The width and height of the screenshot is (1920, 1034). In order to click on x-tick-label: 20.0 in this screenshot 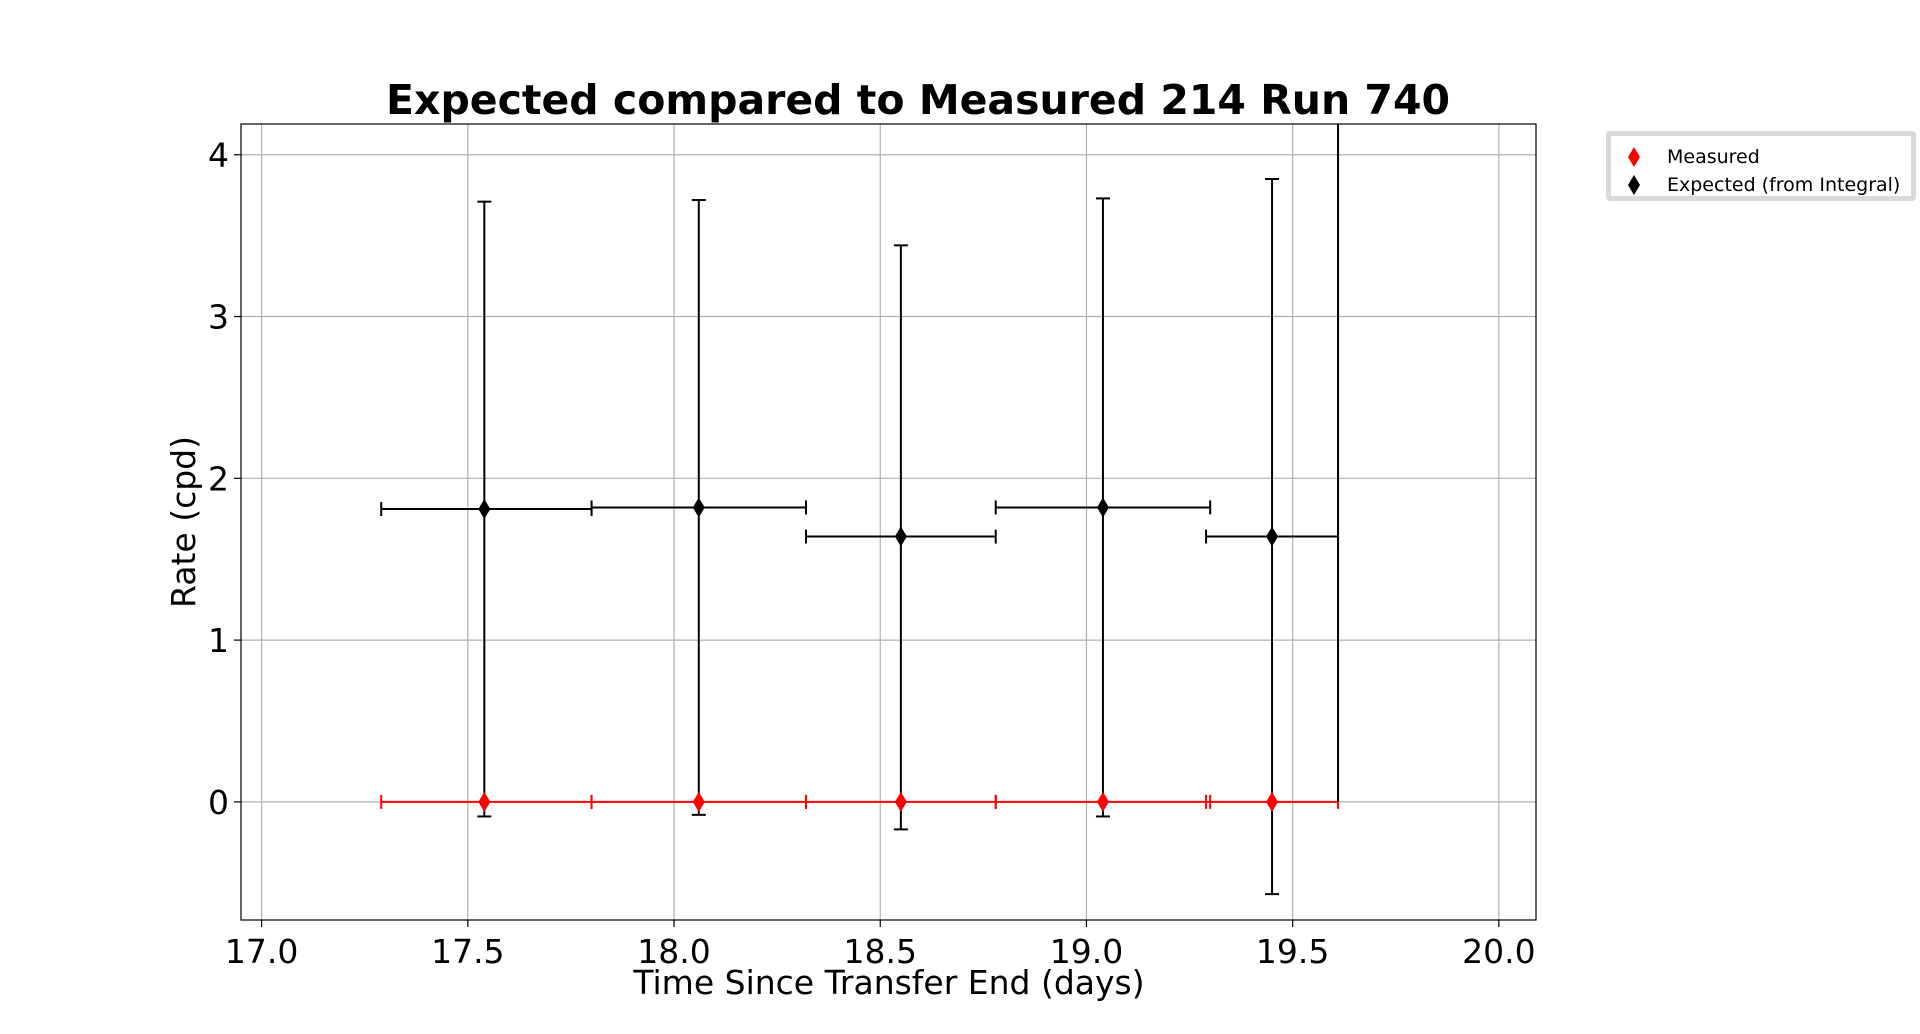, I will do `click(1498, 951)`.